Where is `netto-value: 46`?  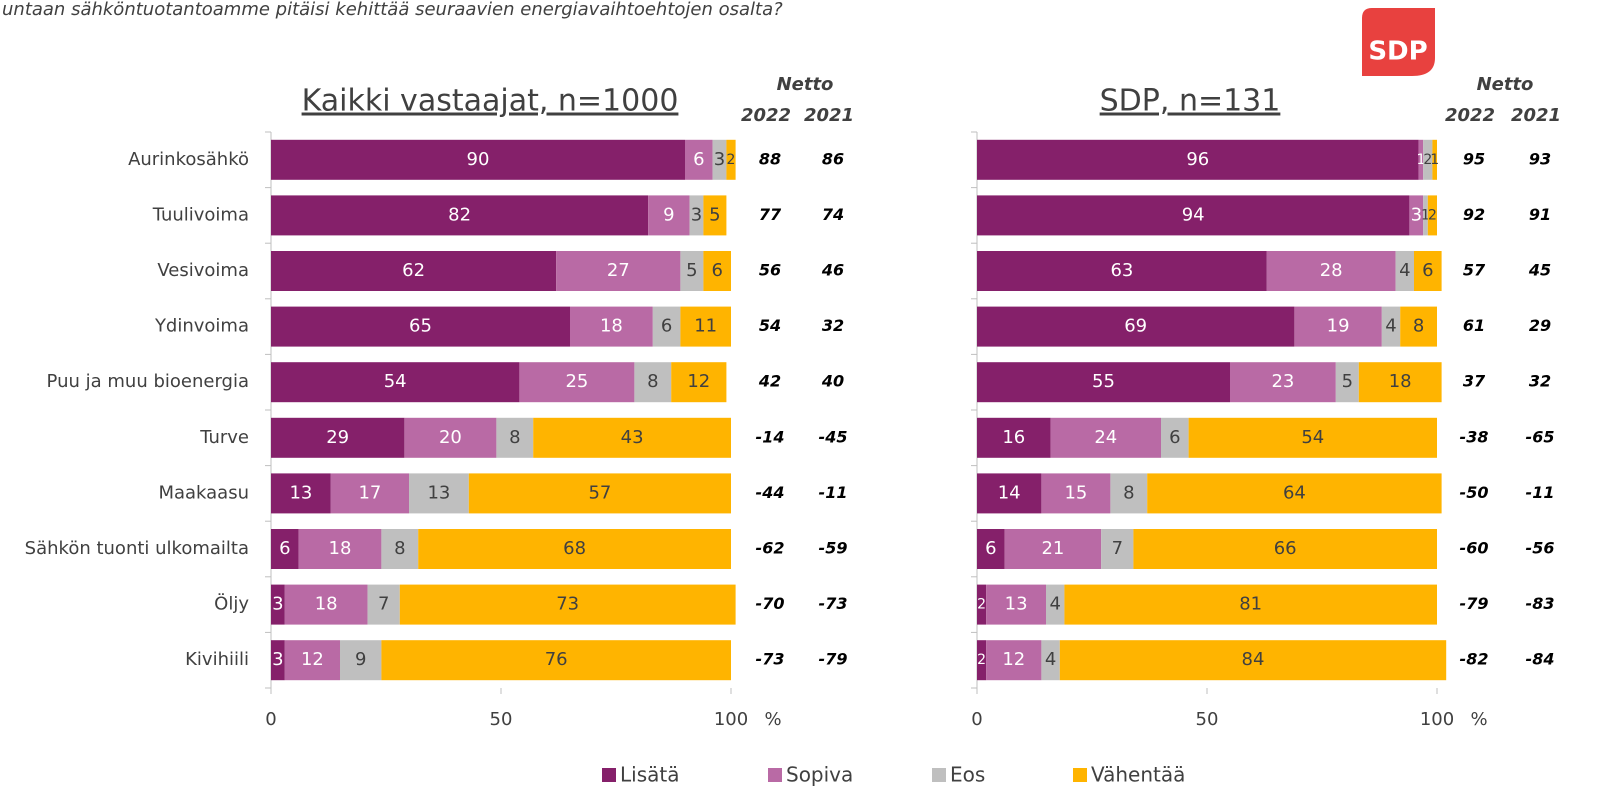
netto-value: 46 is located at coordinates (832, 270).